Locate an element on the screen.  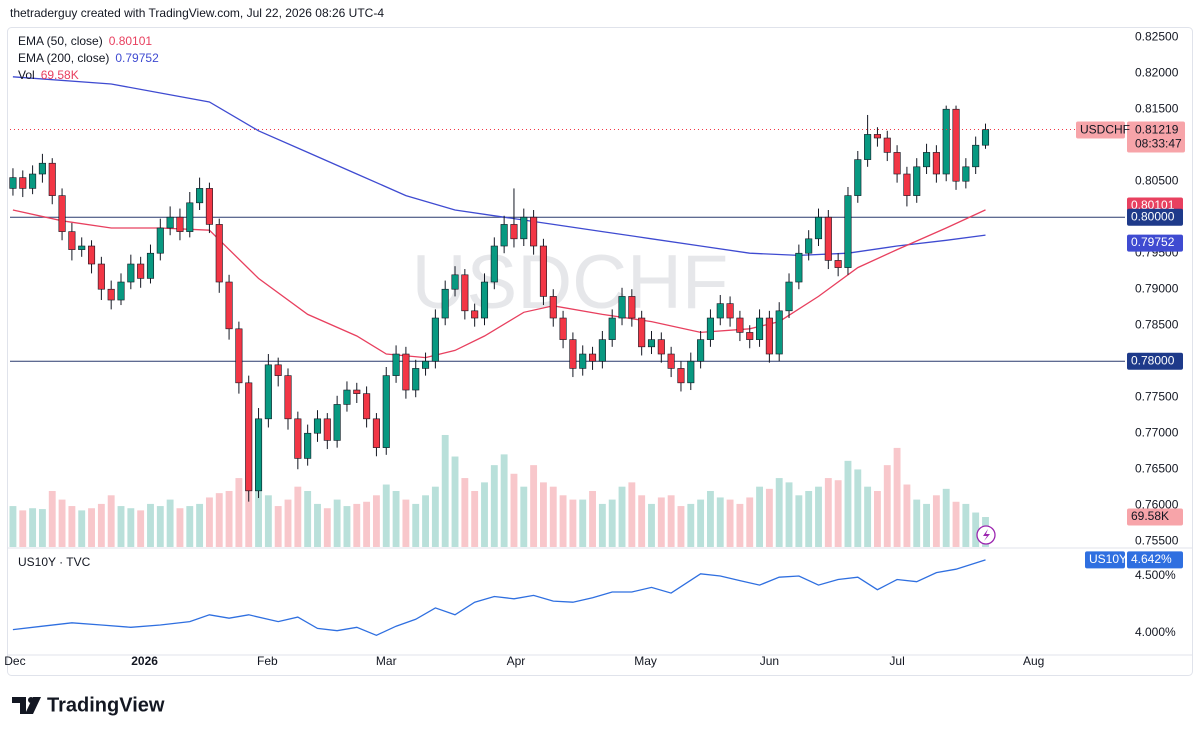
y-tick-label: 0.76000 is located at coordinates (1157, 504).